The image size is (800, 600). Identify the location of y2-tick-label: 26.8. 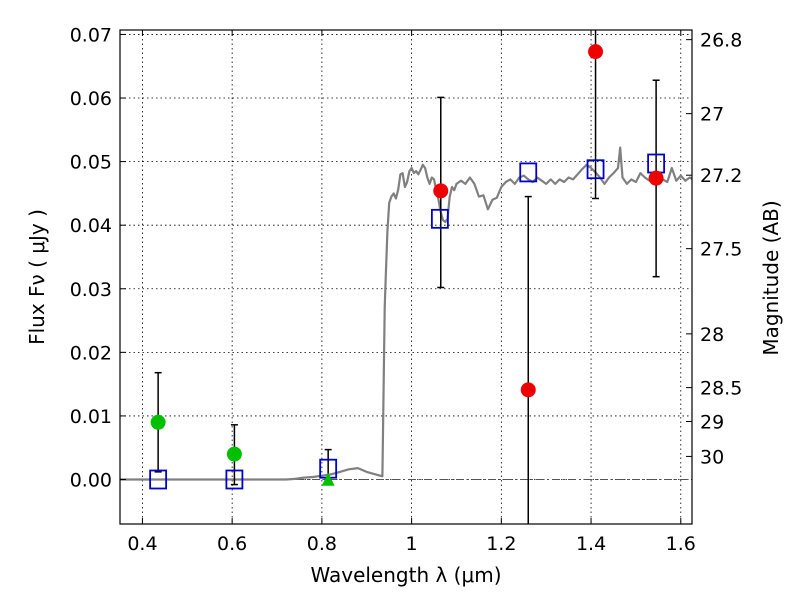
(721, 41).